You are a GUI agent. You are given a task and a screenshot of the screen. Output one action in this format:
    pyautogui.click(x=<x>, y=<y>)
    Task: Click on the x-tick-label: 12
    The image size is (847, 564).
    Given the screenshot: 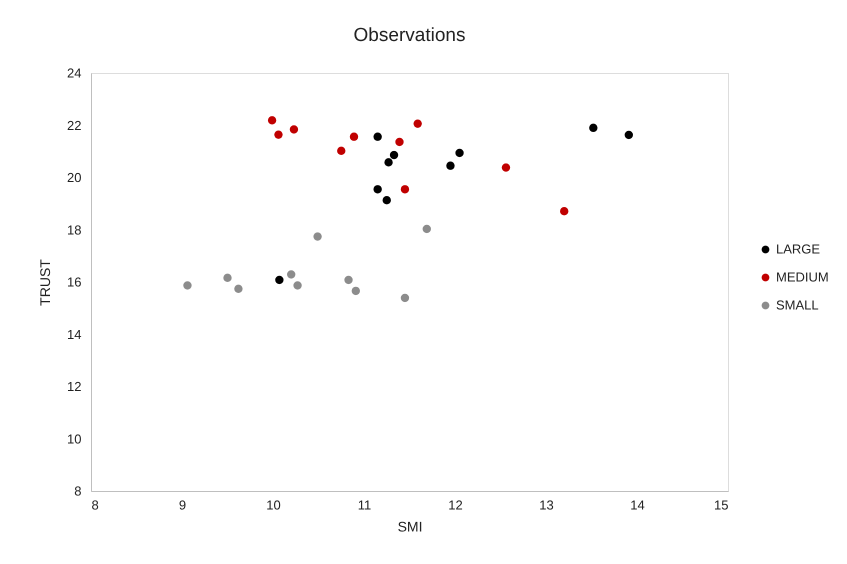 What is the action you would take?
    pyautogui.click(x=455, y=505)
    